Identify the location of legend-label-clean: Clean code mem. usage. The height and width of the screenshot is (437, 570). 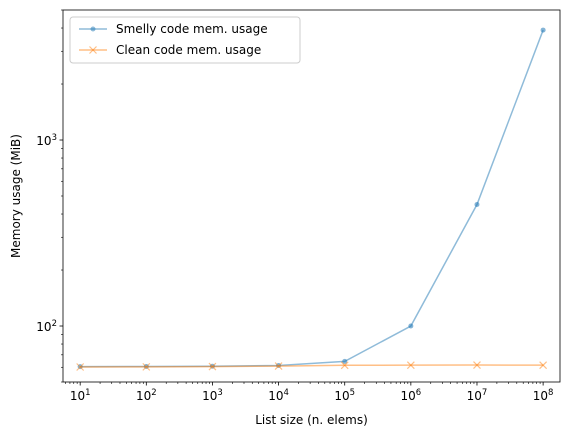
(188, 50).